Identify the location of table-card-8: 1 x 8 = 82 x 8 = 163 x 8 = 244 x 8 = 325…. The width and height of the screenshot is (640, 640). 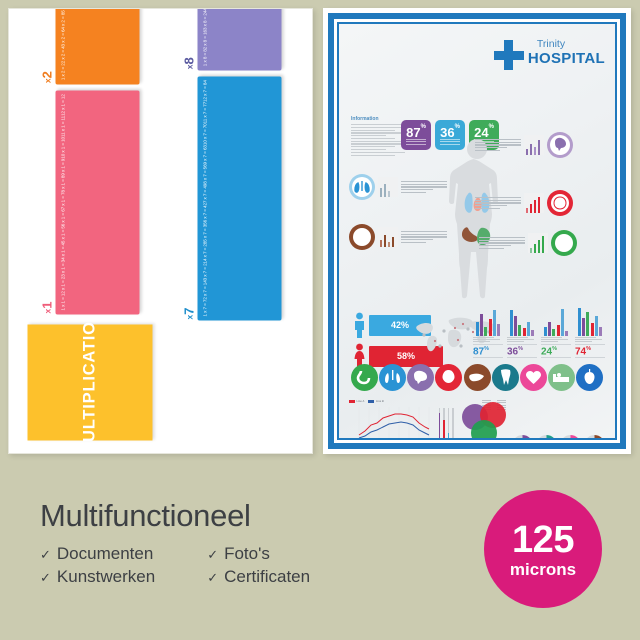
(239, 39).